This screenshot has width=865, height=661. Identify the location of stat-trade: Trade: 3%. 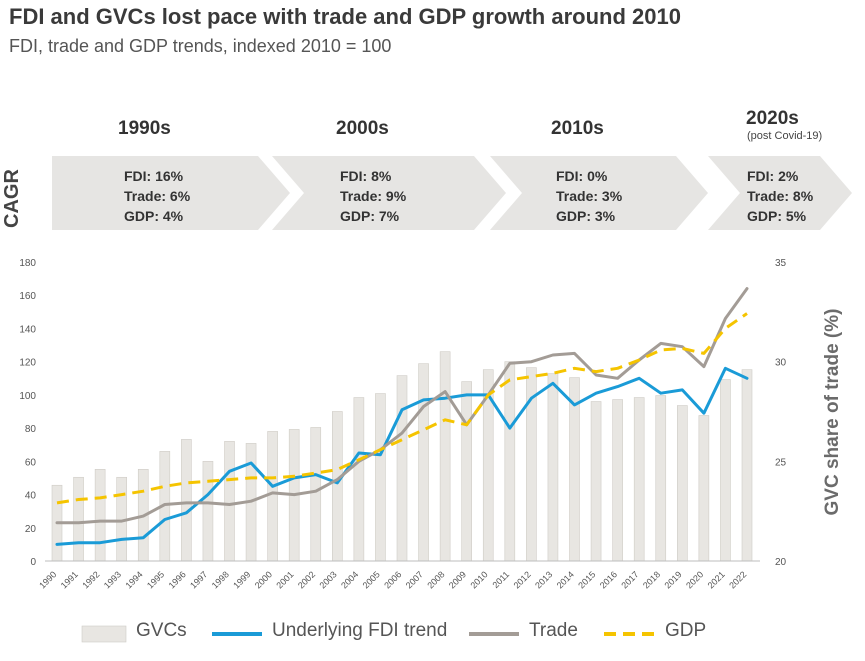
(589, 196).